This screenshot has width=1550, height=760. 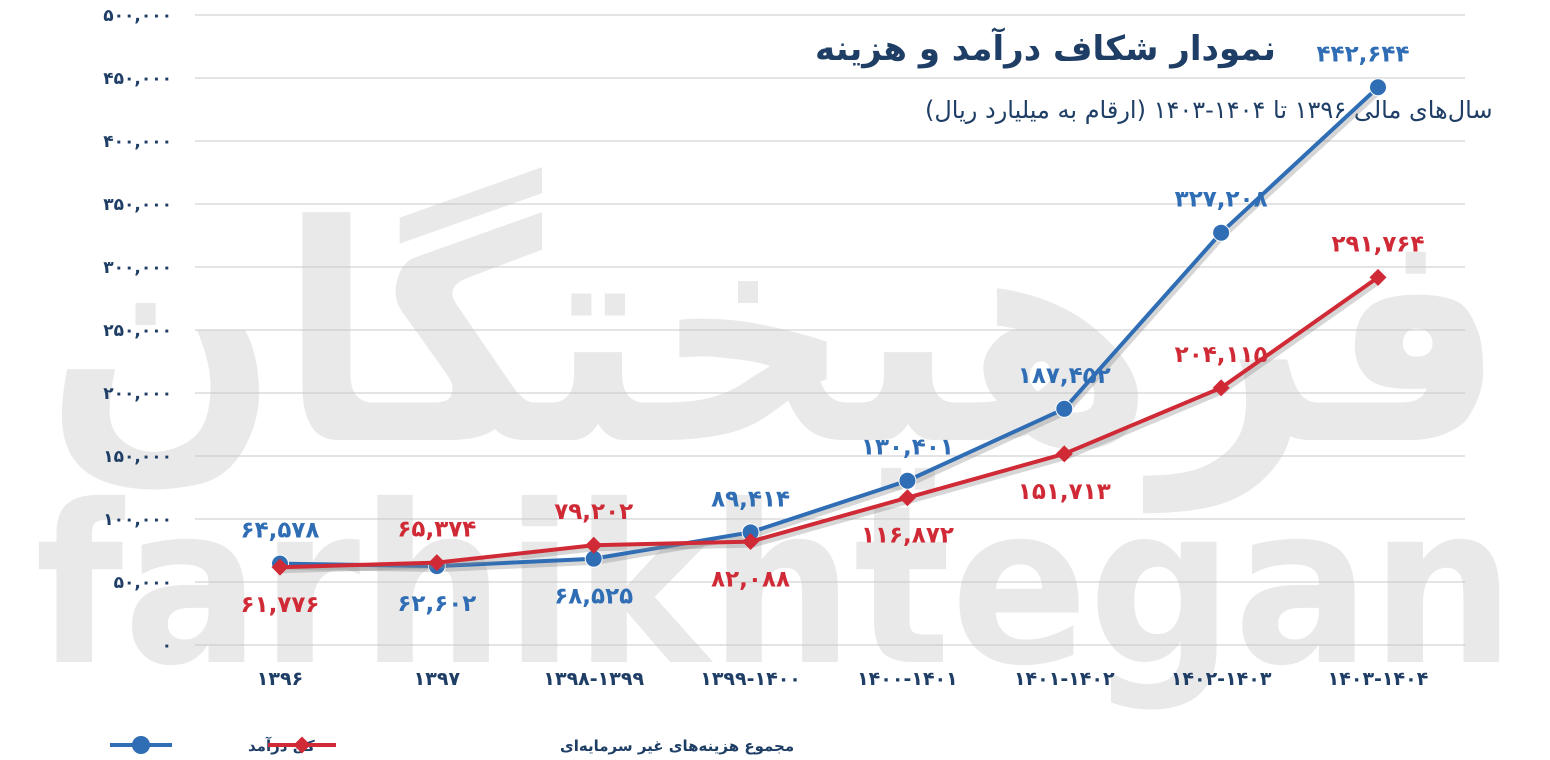 What do you see at coordinates (437, 679) in the screenshot?
I see `x-tick-label-1: ۱۳۹۷` at bounding box center [437, 679].